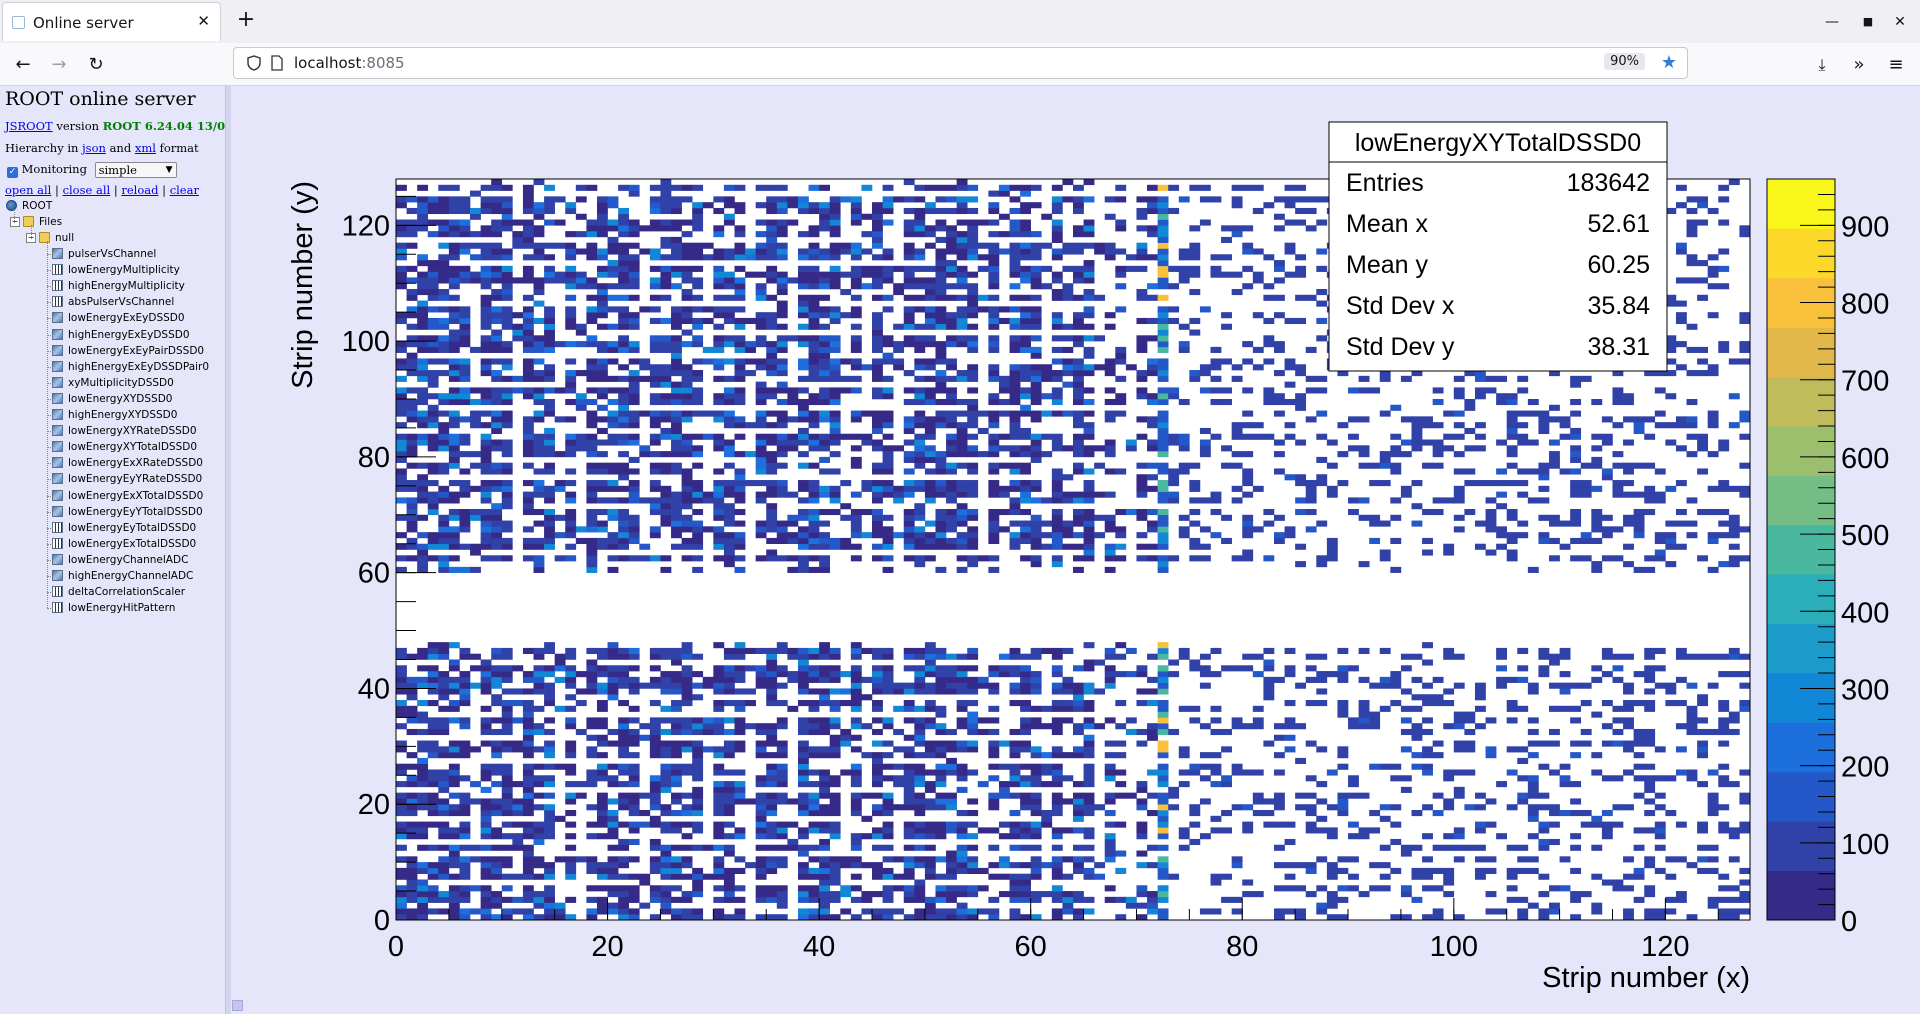 The image size is (1920, 1014). I want to click on close-all-link: close all, so click(86, 190).